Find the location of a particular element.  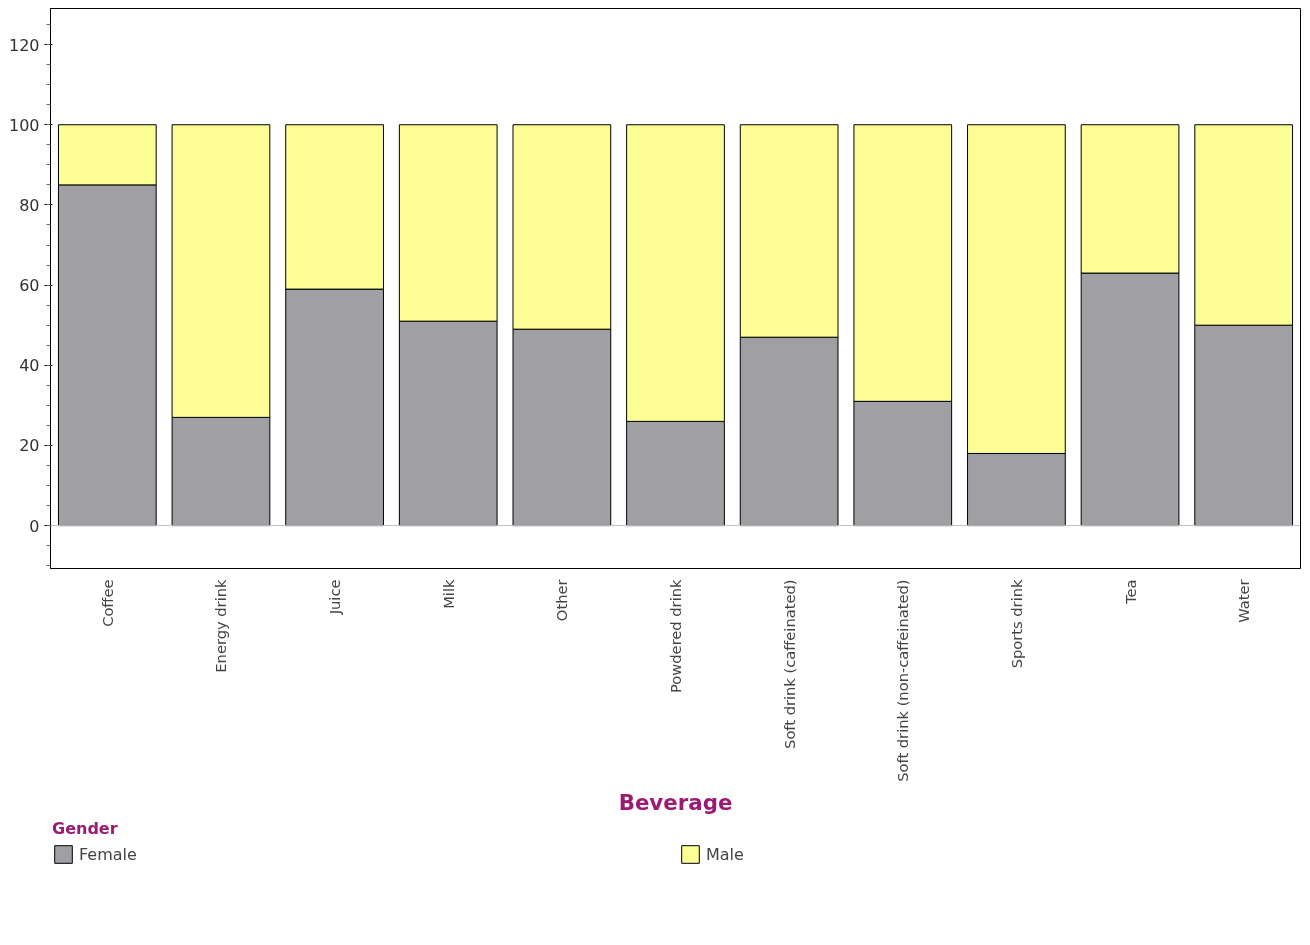

y-tick-label: 100 is located at coordinates (24, 125).